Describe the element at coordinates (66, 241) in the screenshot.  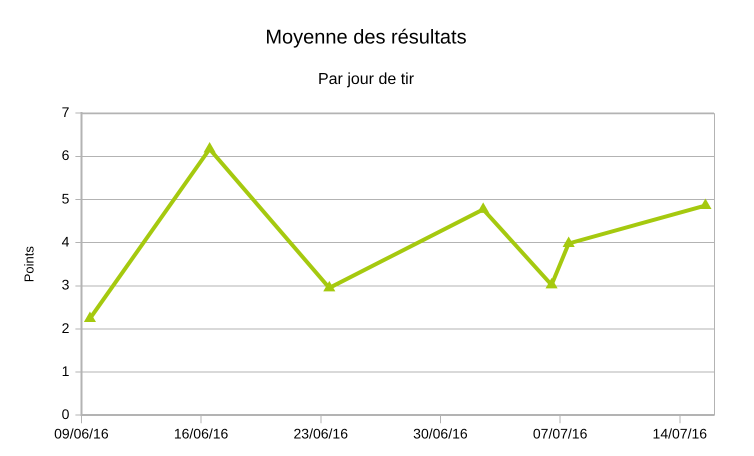
I see `y-tick-label: 4` at that location.